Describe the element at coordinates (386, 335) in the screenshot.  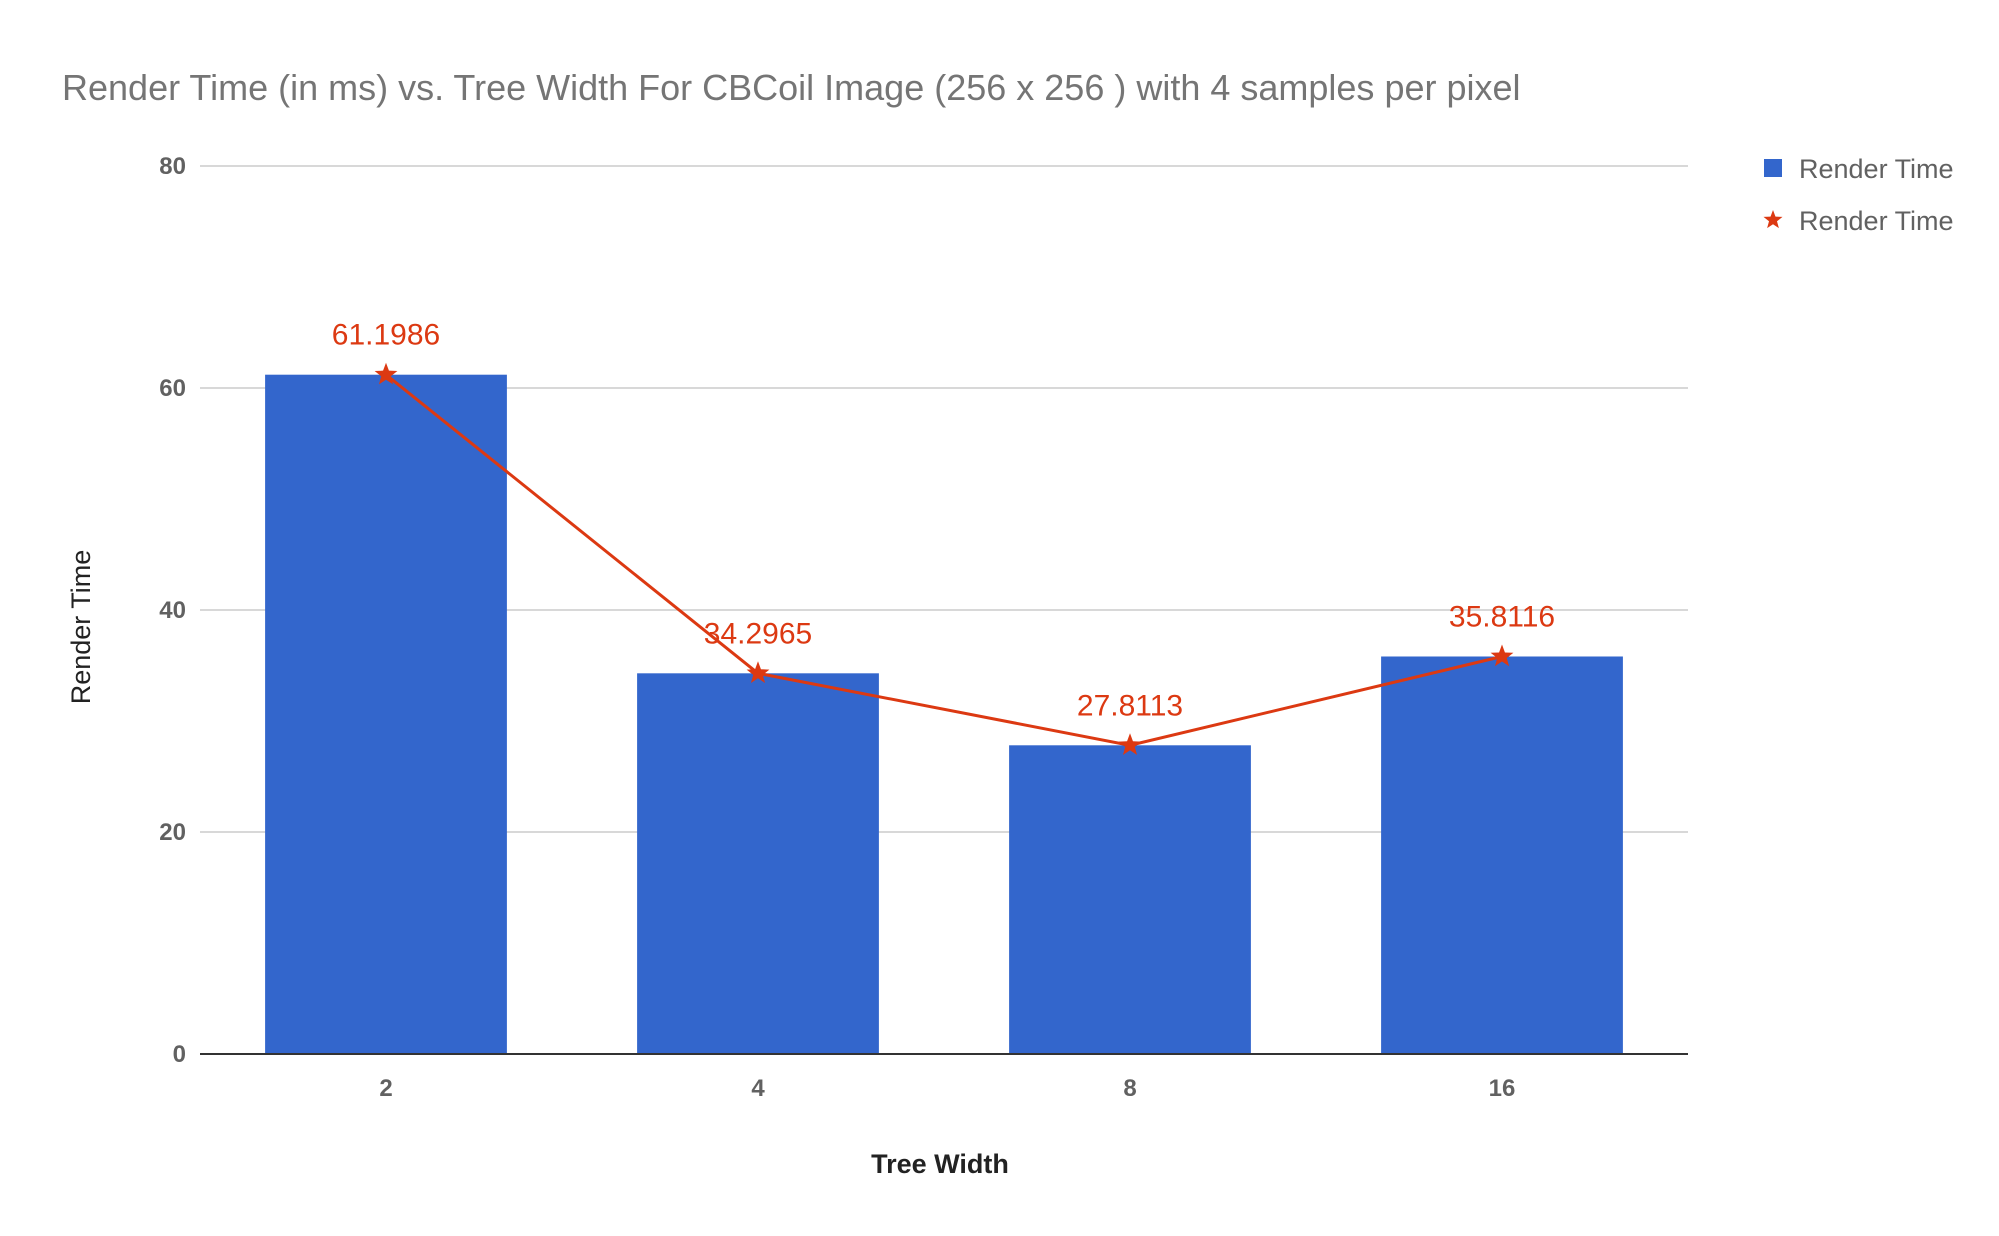
I see `data-label: 61.1986` at that location.